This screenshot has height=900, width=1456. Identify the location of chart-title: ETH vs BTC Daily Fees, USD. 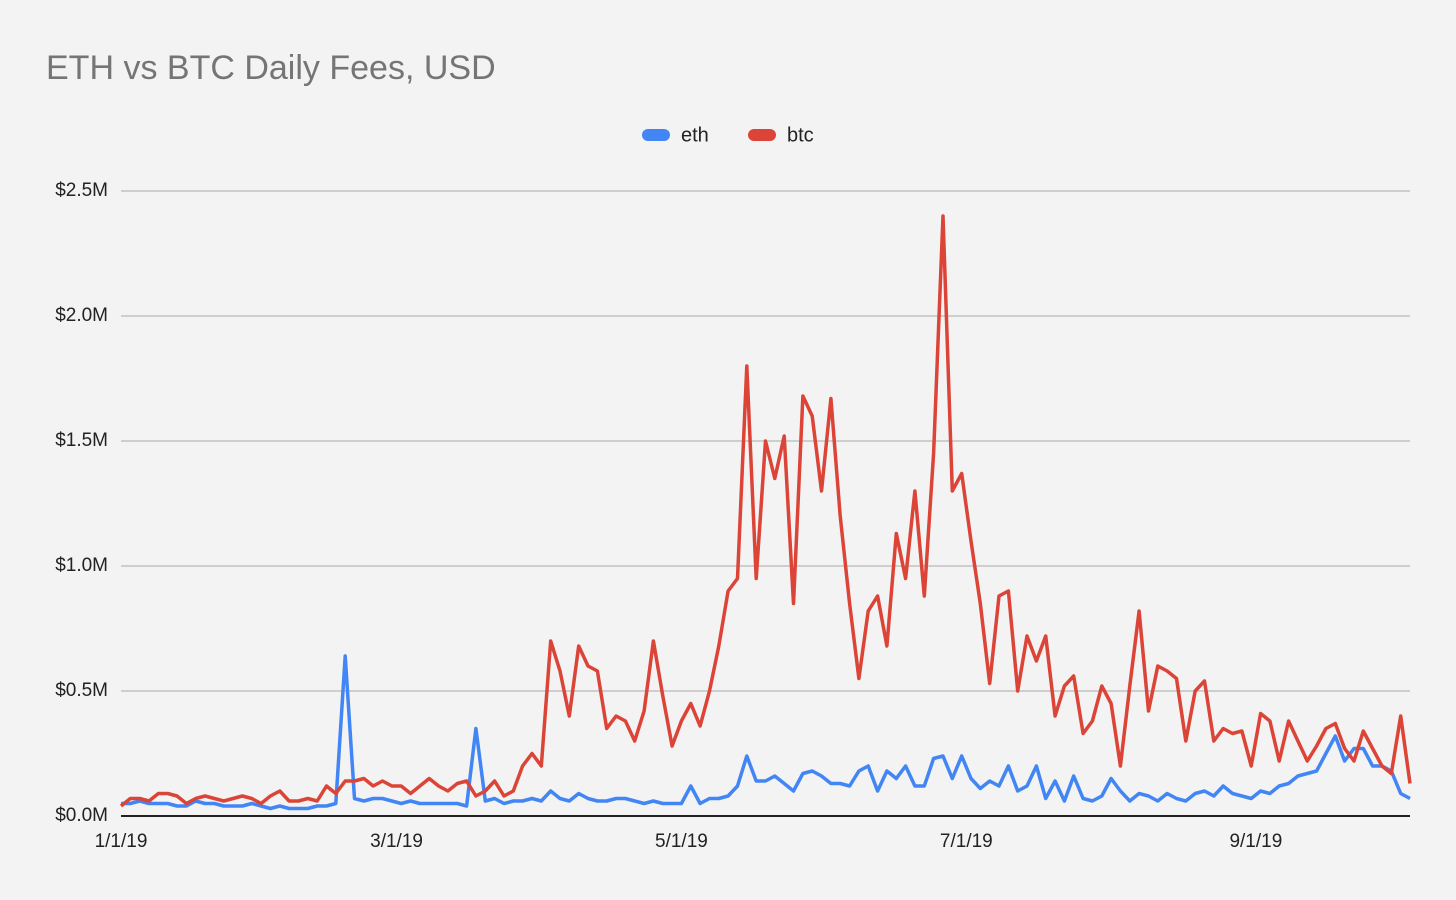
(271, 68).